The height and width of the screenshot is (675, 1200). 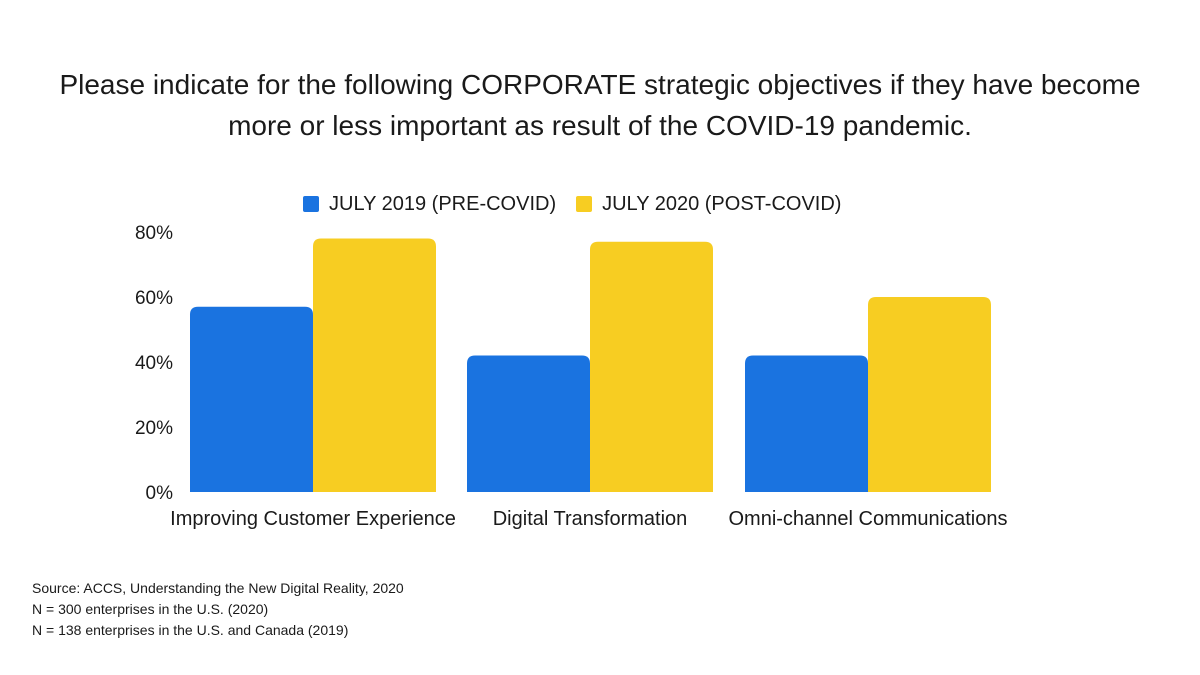 I want to click on legend-item-2020: JULY 2020 (POST-COVID), so click(x=708, y=204).